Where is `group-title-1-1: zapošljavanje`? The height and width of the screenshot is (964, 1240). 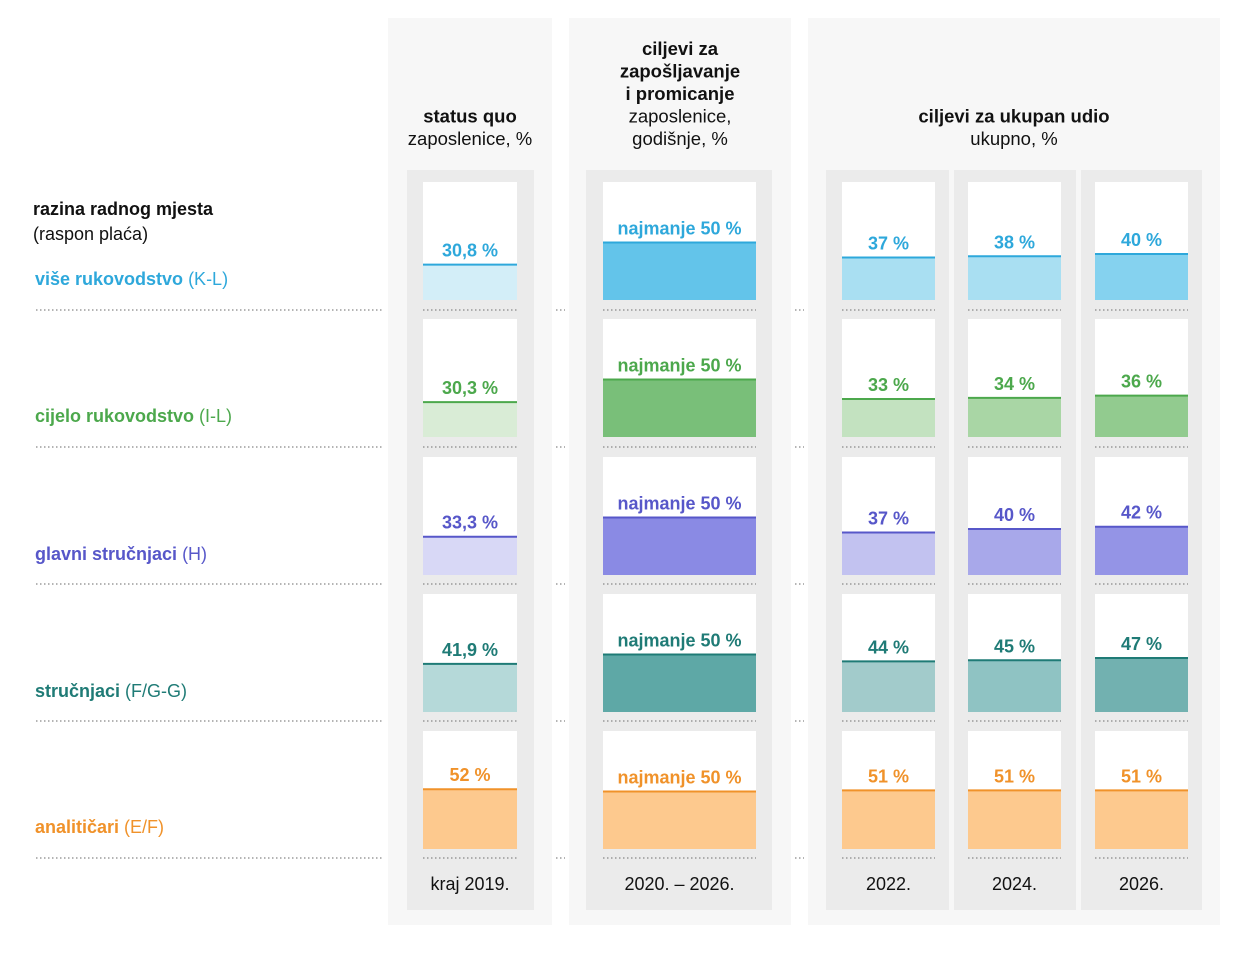 group-title-1-1: zapošljavanje is located at coordinates (680, 71).